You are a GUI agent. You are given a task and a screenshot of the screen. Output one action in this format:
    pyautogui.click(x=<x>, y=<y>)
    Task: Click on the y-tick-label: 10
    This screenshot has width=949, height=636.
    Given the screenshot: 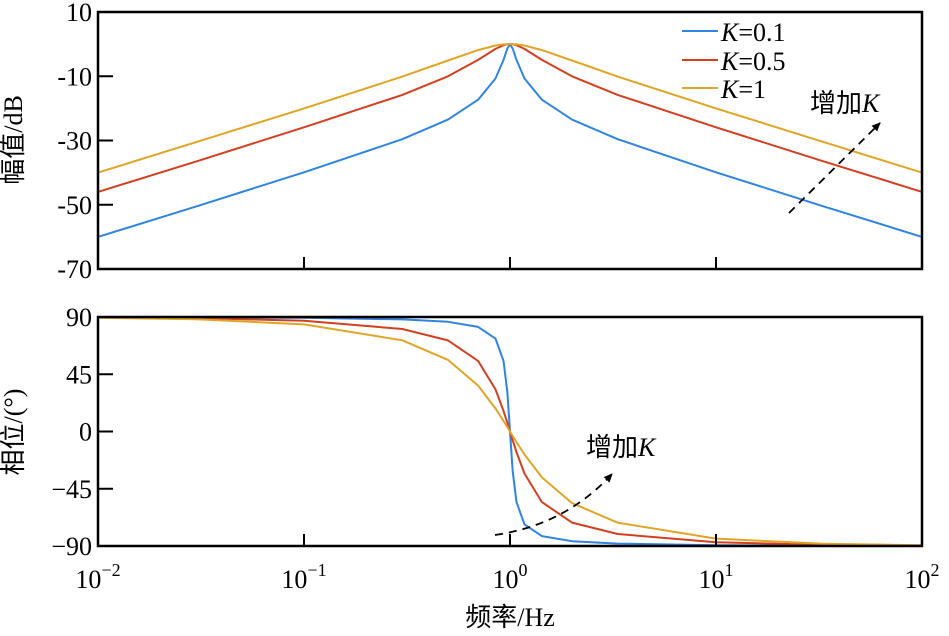 What is the action you would take?
    pyautogui.click(x=79, y=13)
    